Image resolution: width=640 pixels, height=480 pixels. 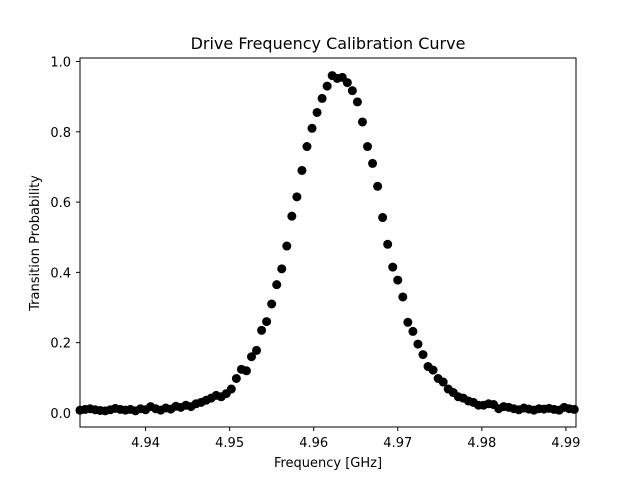 I want to click on x-tick-label: 4.99, so click(x=565, y=443).